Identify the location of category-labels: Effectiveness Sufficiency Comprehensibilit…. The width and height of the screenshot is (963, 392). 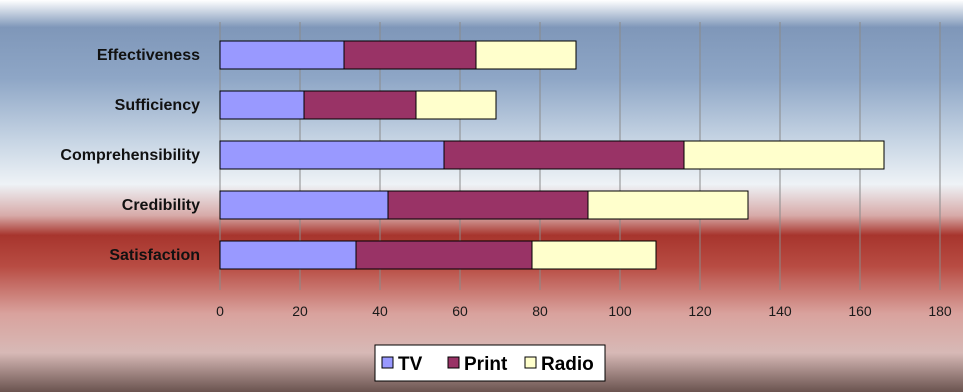
(130, 155).